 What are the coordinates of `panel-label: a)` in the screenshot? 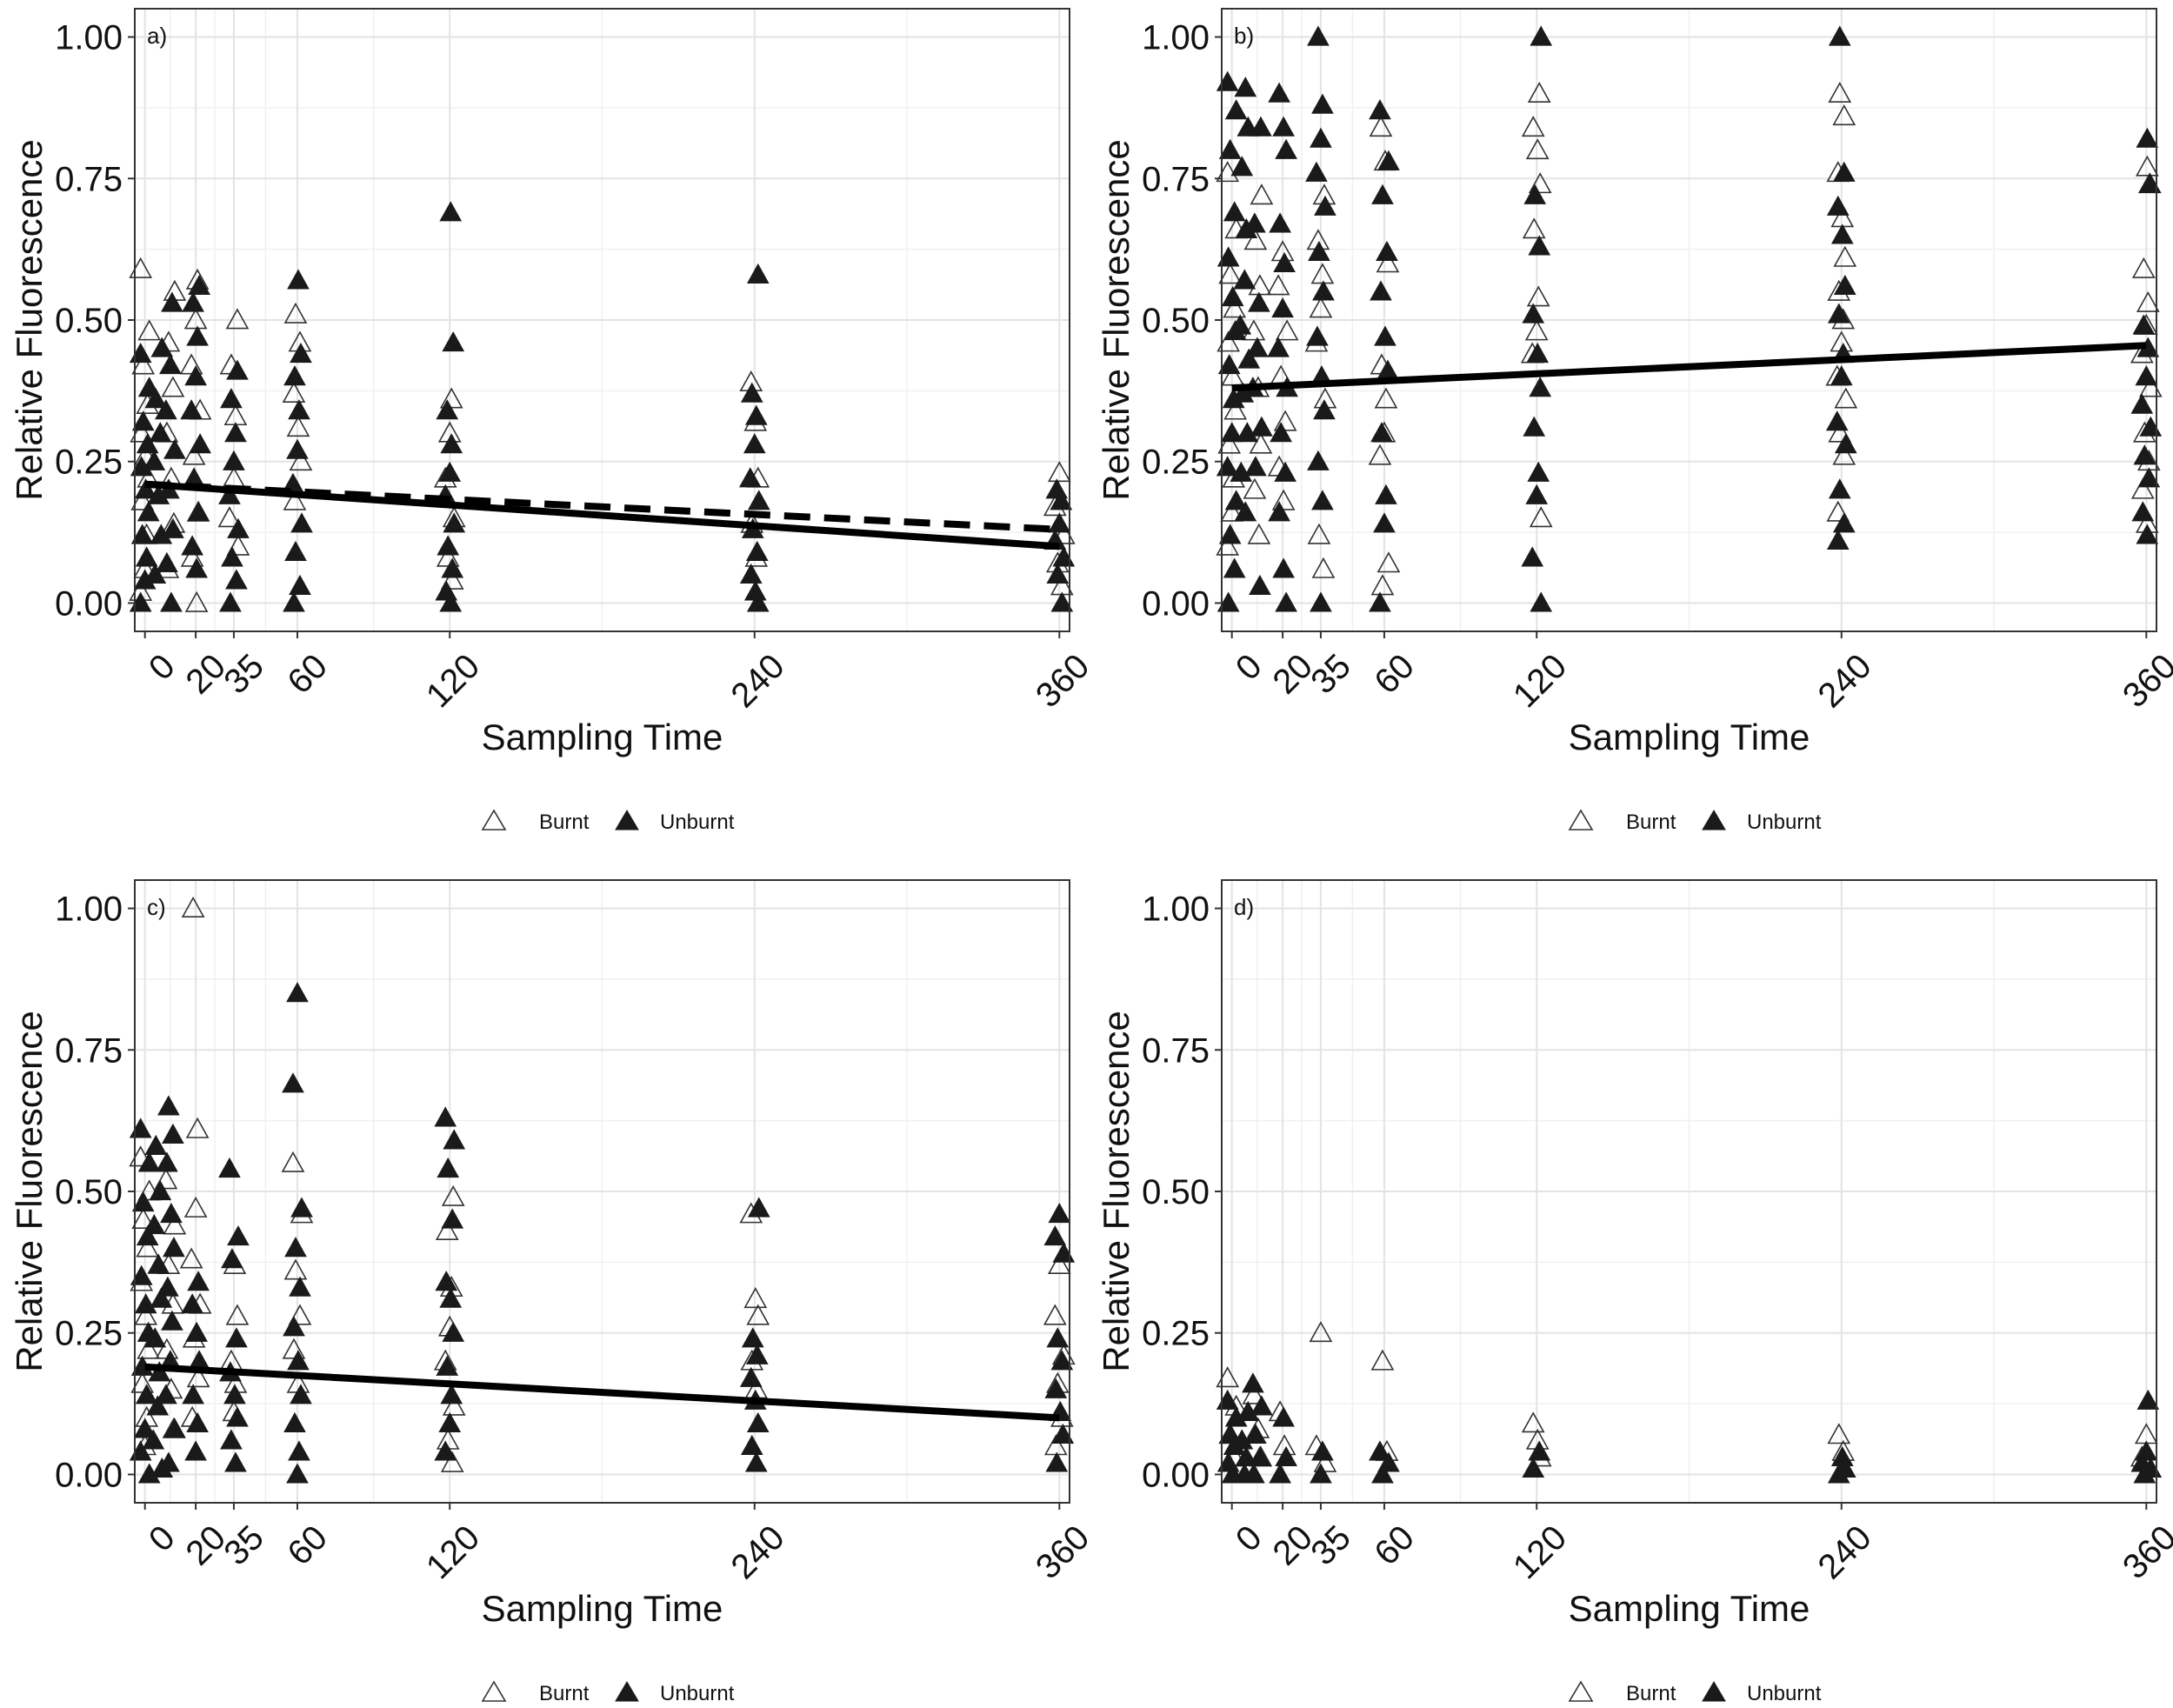 It's located at (157, 36).